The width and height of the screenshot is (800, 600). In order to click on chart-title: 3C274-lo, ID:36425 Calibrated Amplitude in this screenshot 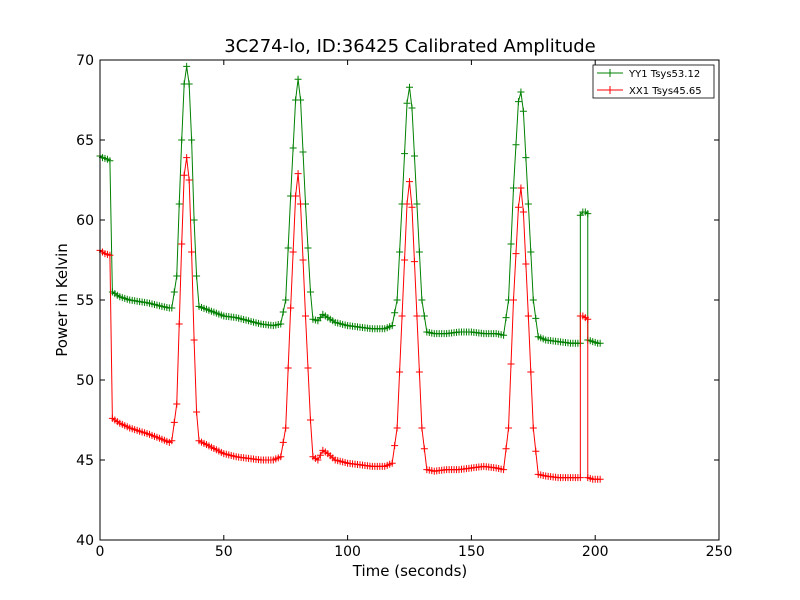, I will do `click(410, 46)`.